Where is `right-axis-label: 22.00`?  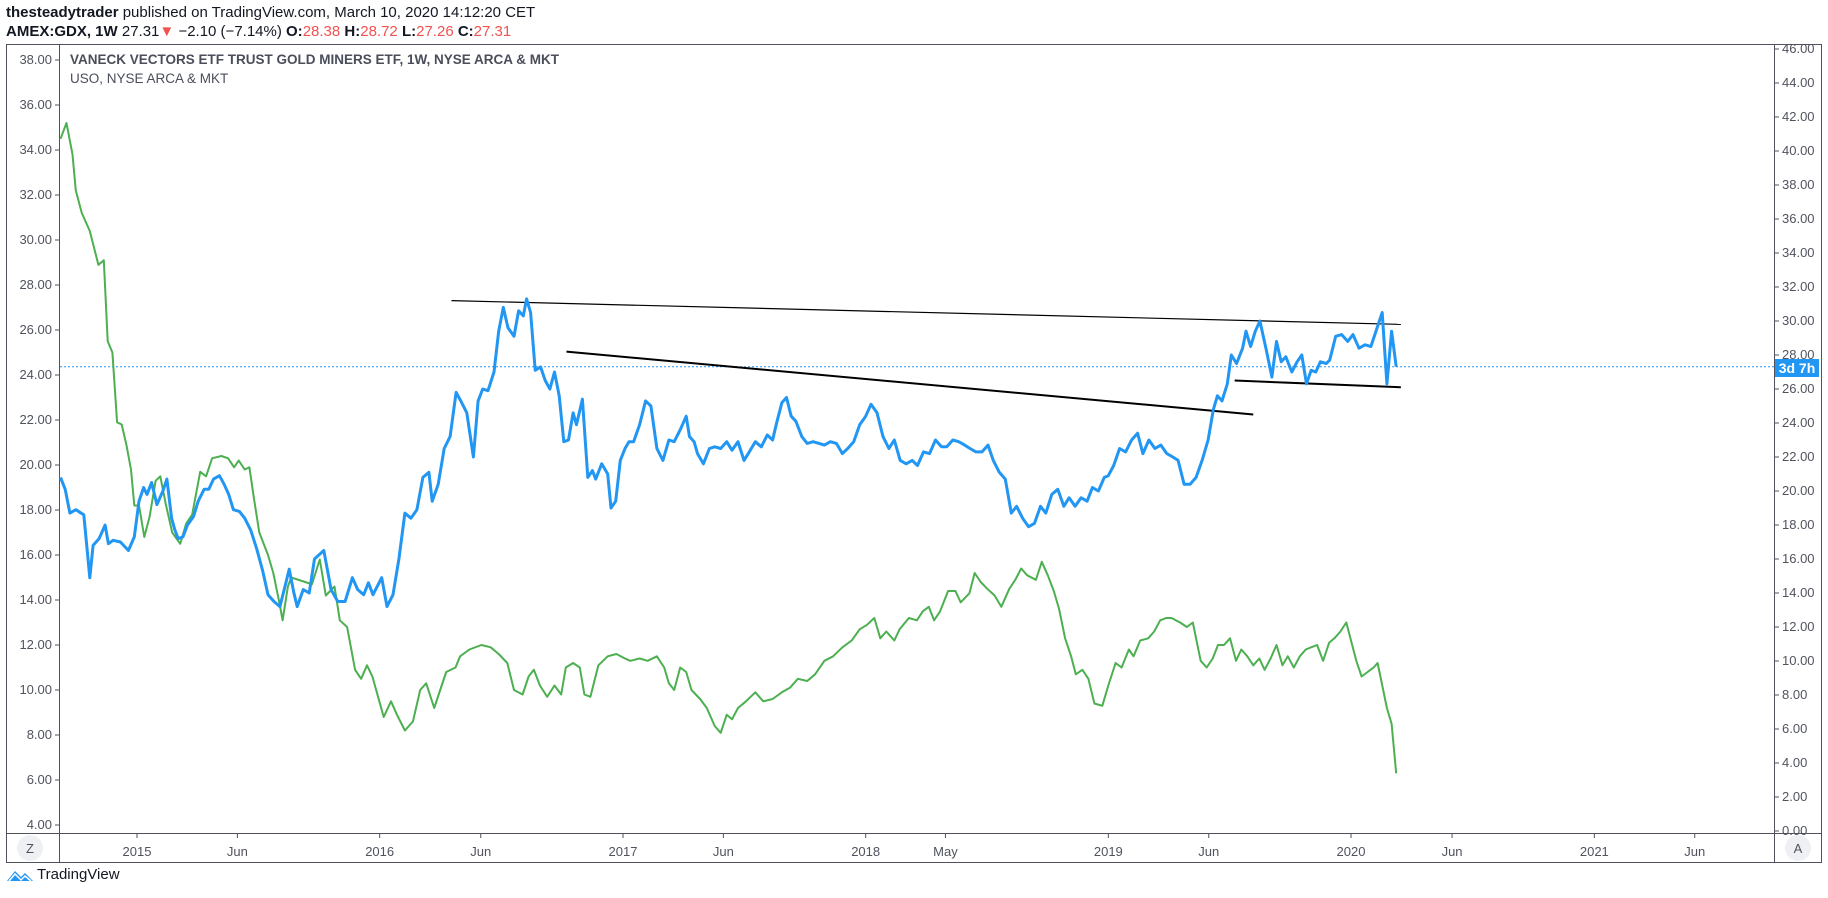
right-axis-label: 22.00 is located at coordinates (1798, 456).